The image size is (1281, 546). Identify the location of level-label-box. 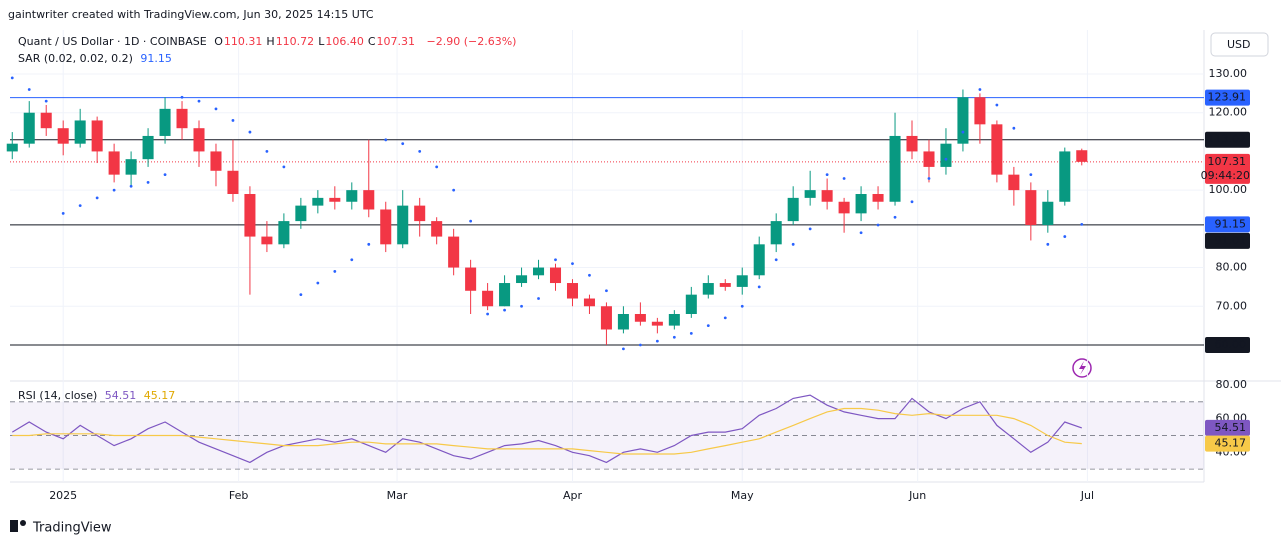
(1227, 97).